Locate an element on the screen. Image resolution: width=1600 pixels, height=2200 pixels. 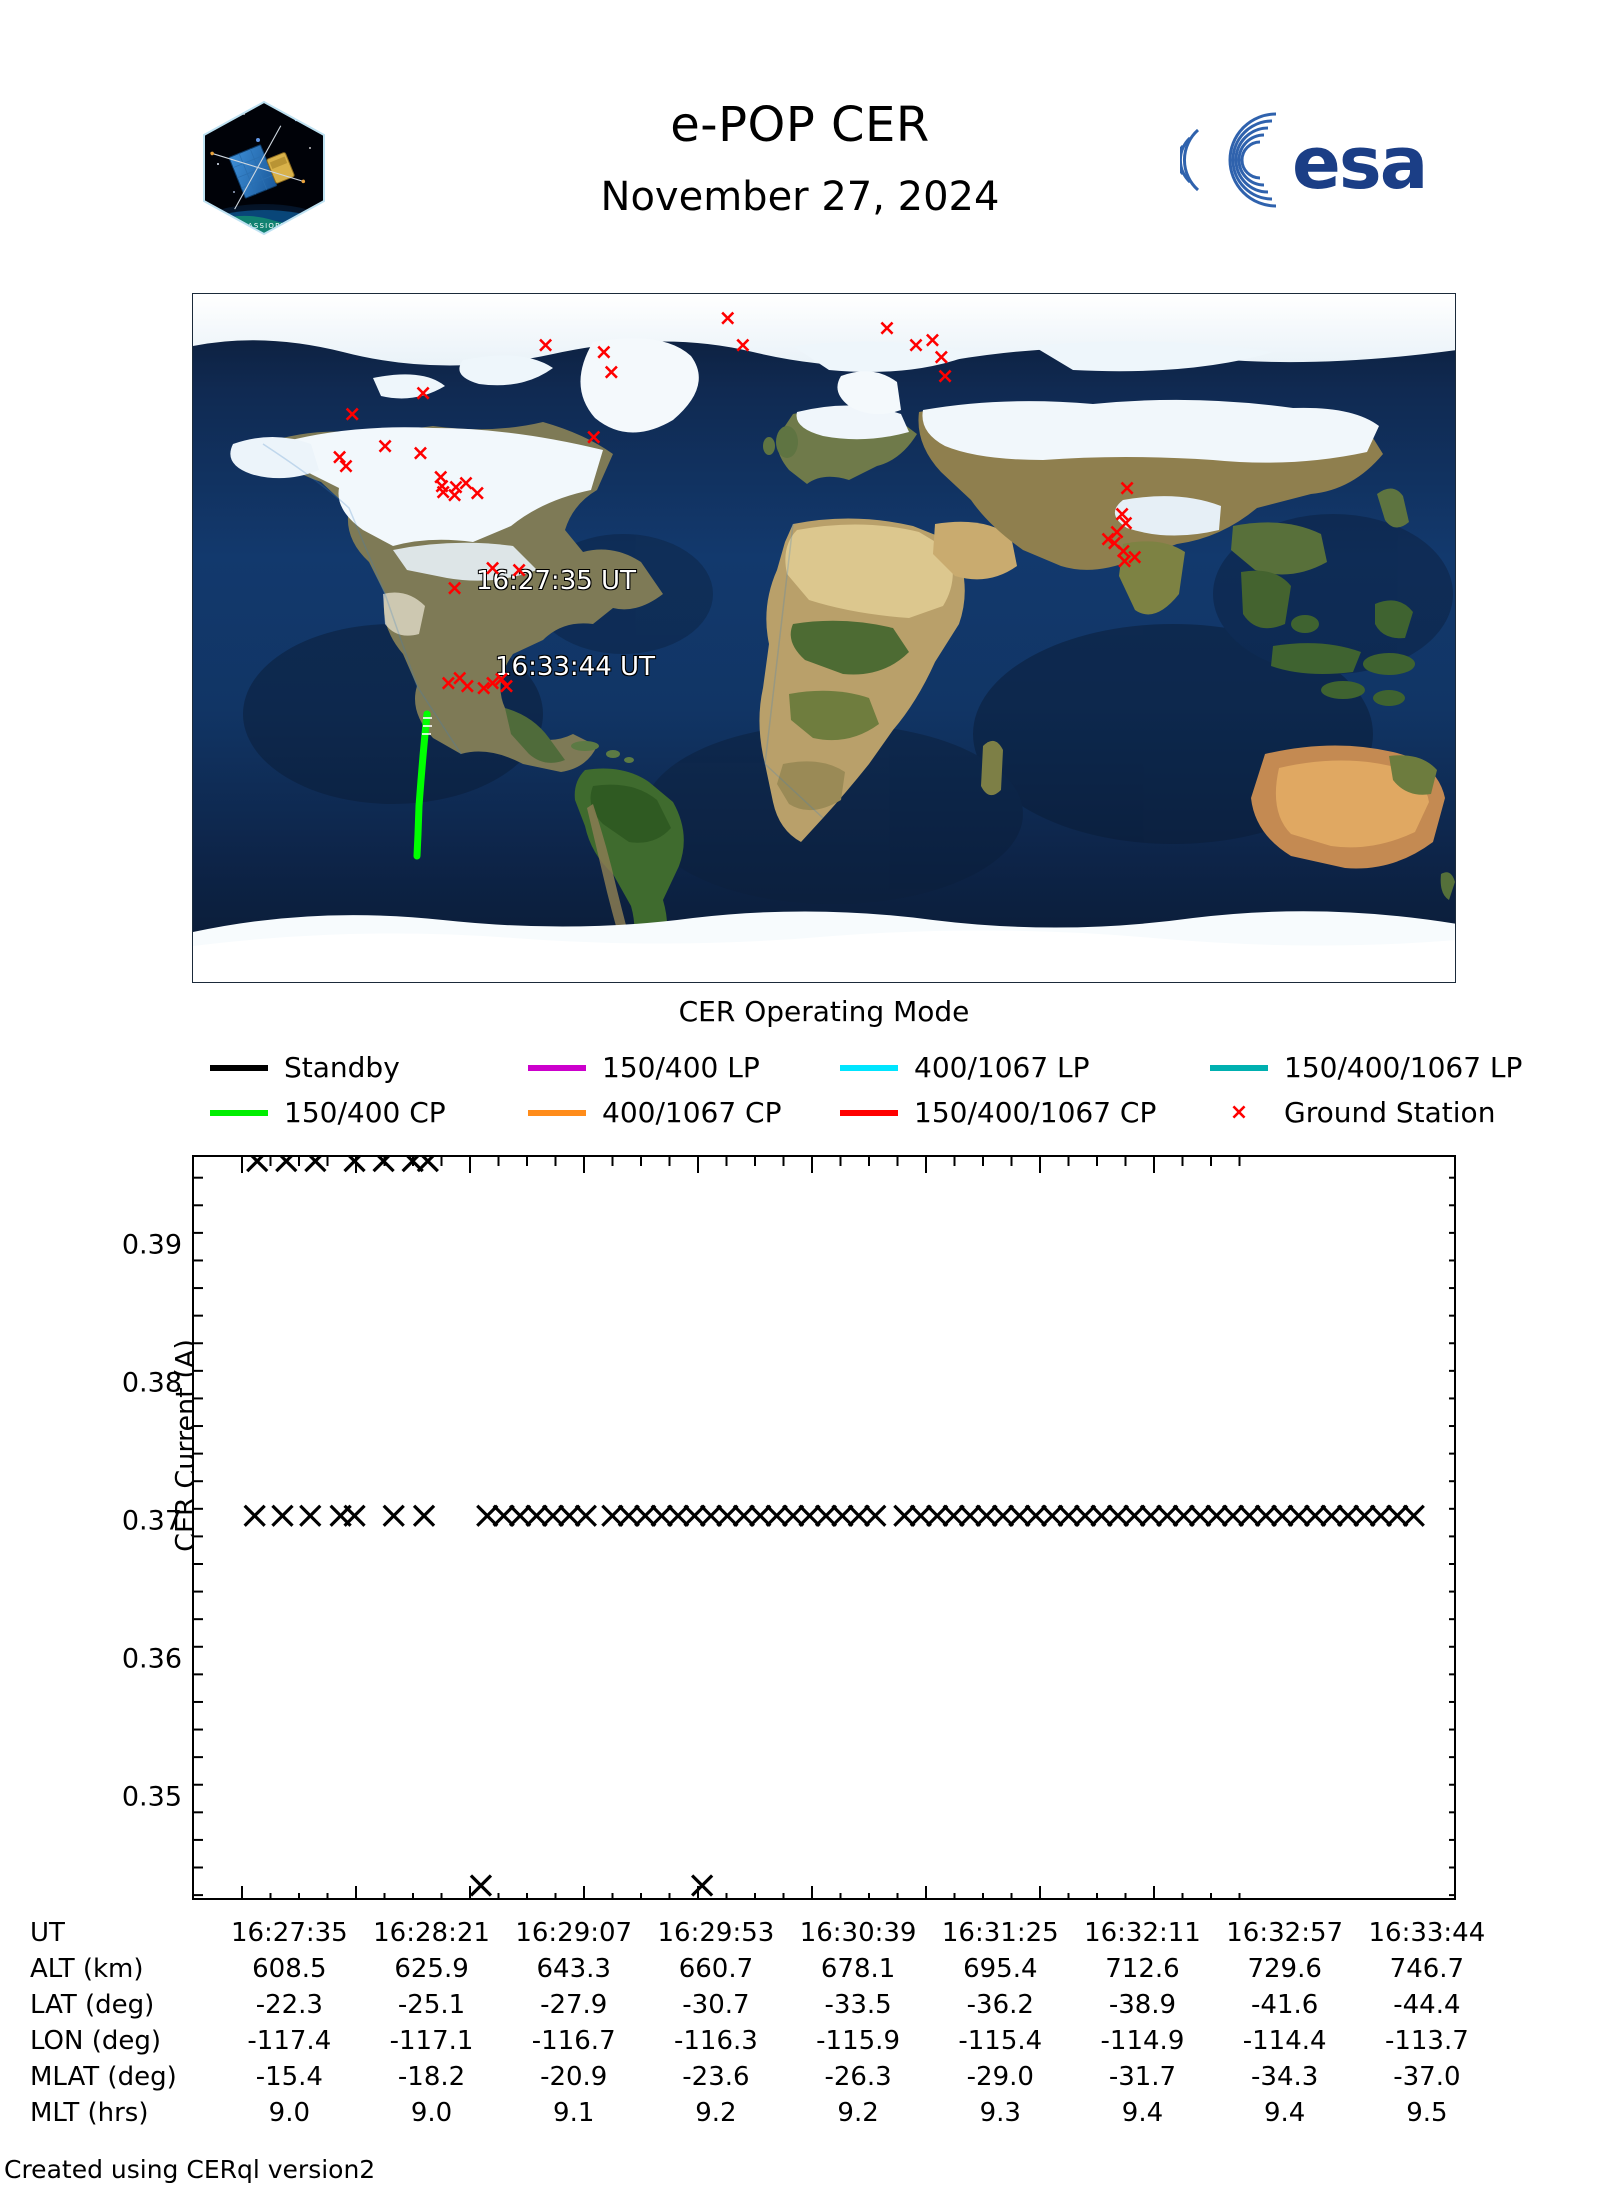
table-cell: -20.9 is located at coordinates (574, 2077).